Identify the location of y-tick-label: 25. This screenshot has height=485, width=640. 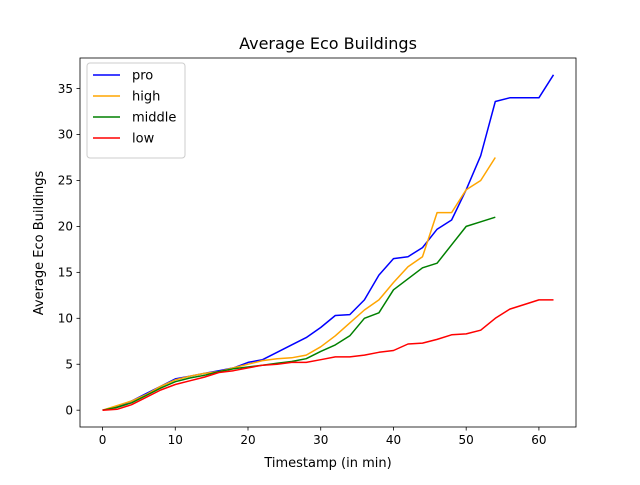
(65, 181).